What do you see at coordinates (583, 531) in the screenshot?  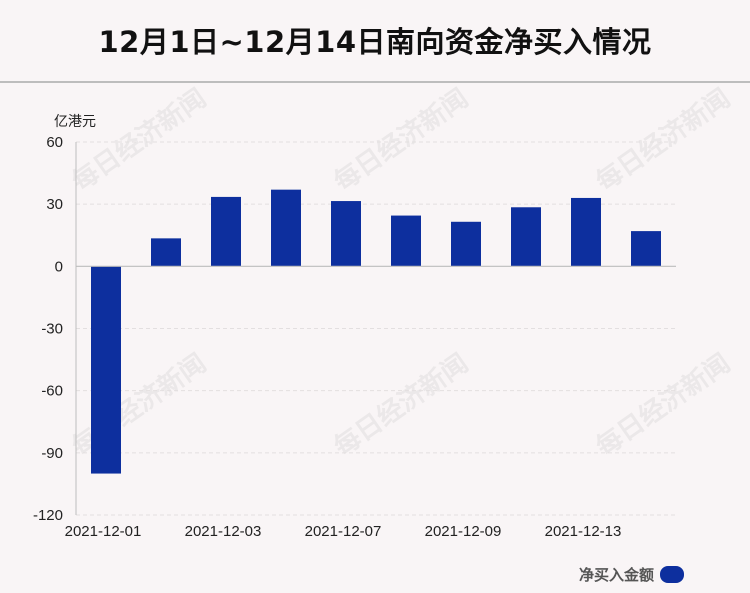 I see `x-tick-label: 2021-12-13` at bounding box center [583, 531].